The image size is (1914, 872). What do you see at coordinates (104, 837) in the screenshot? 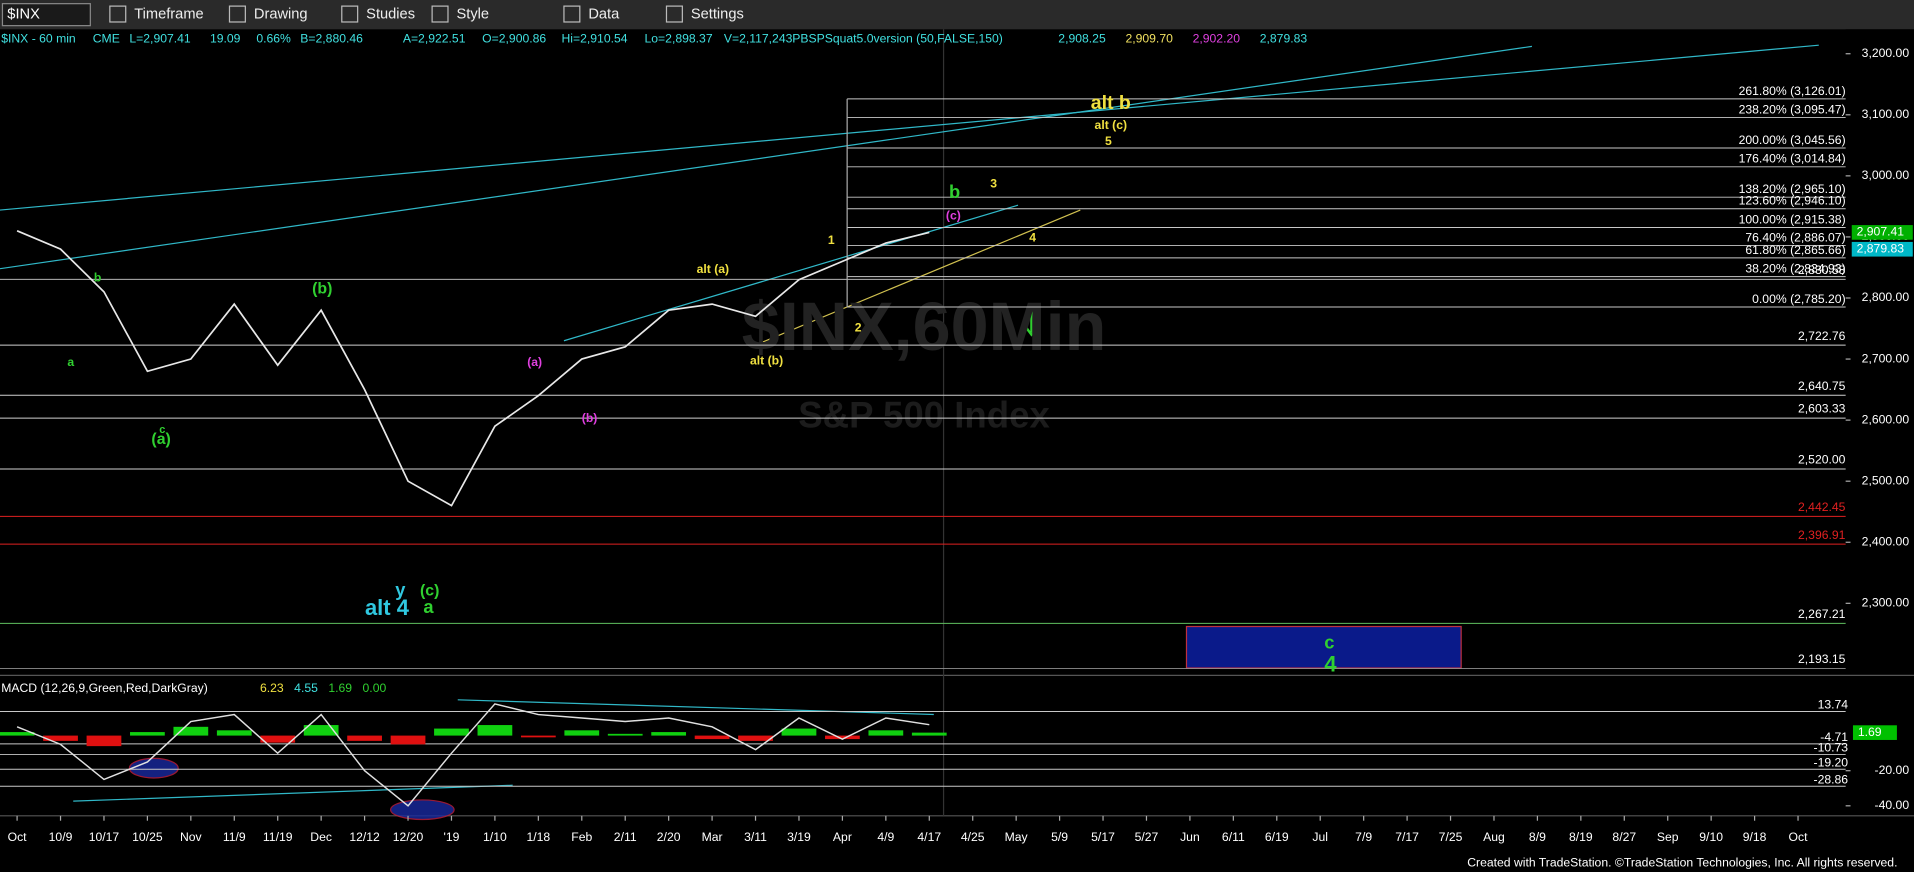
I see `x-tick-label: 10/17` at bounding box center [104, 837].